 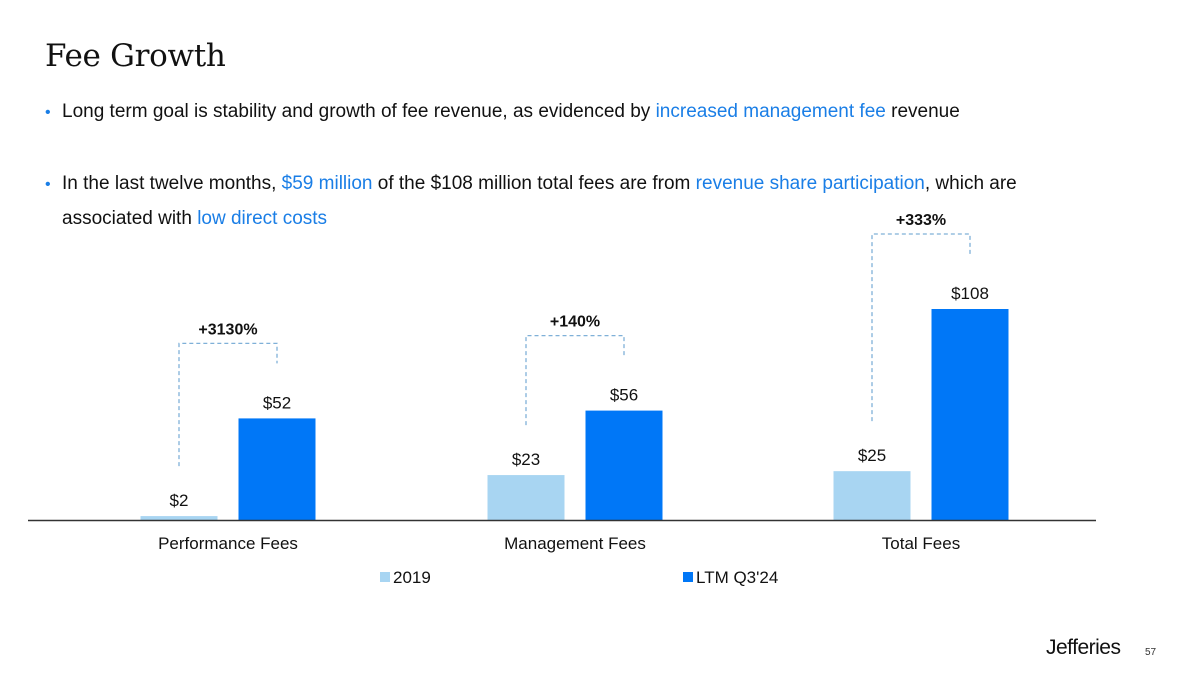 I want to click on jefferies-logo: Jefferies, so click(x=1083, y=647).